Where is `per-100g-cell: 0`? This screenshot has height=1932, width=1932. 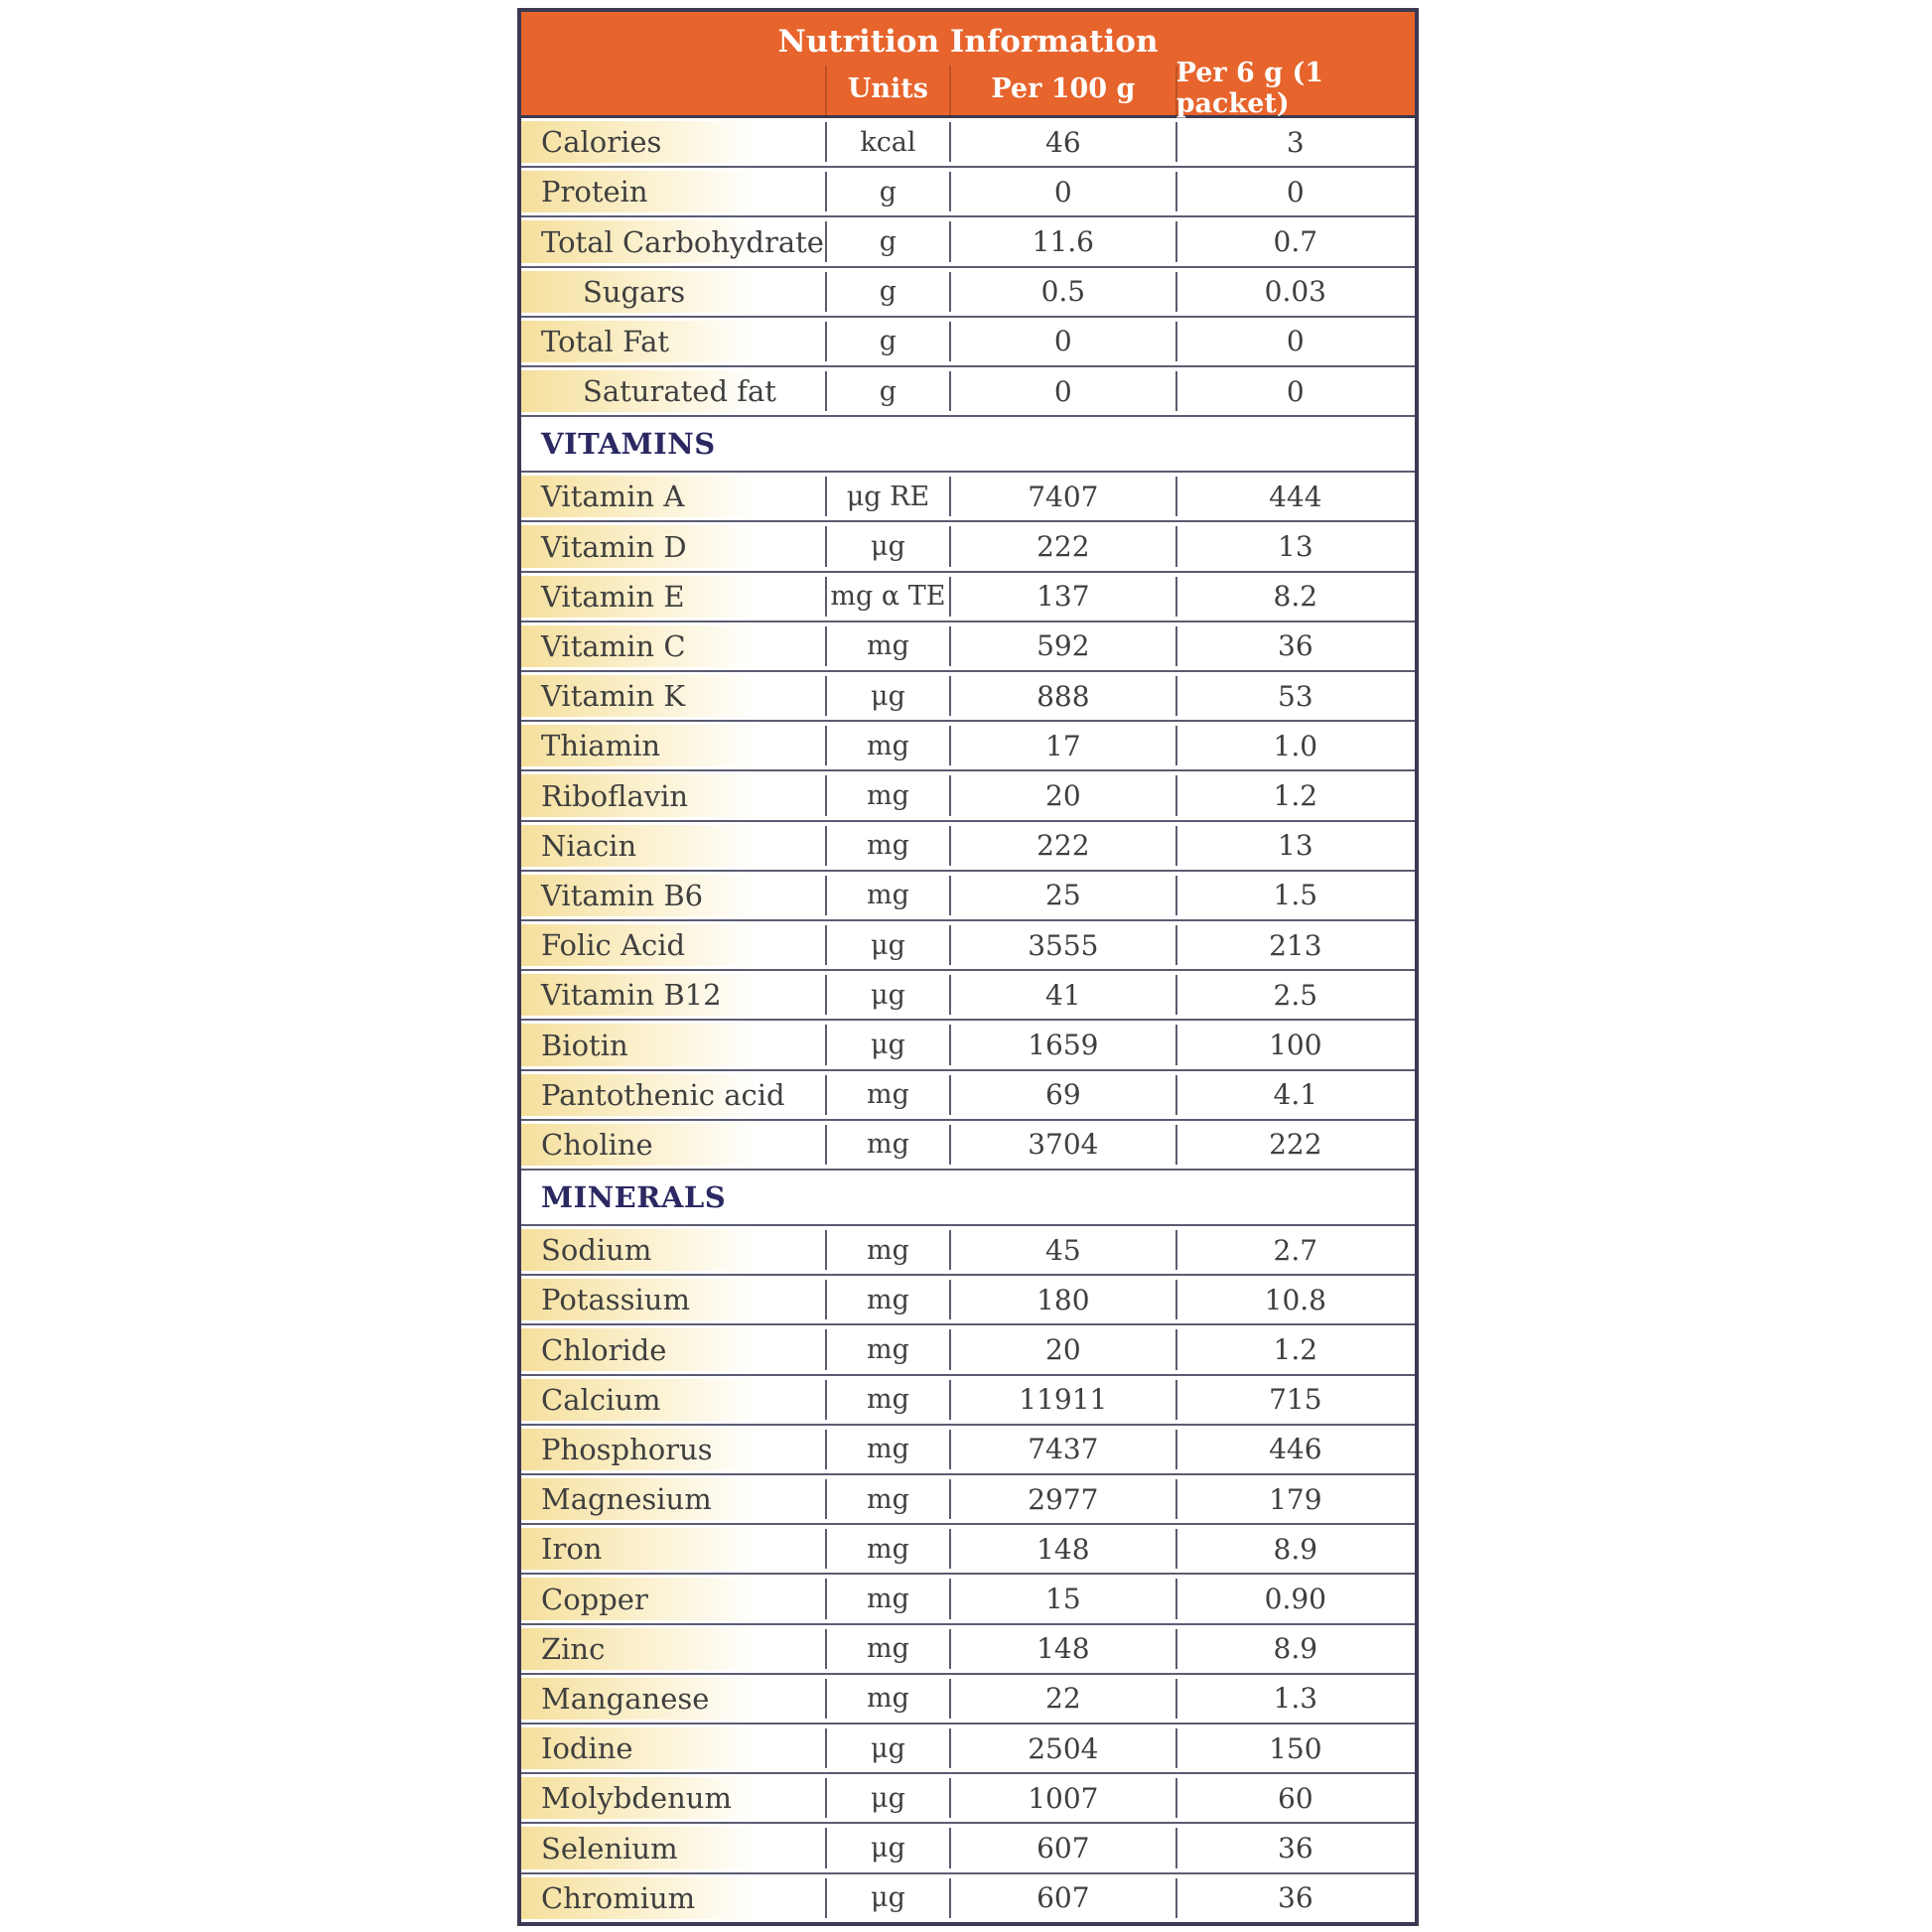
per-100g-cell: 0 is located at coordinates (1062, 191).